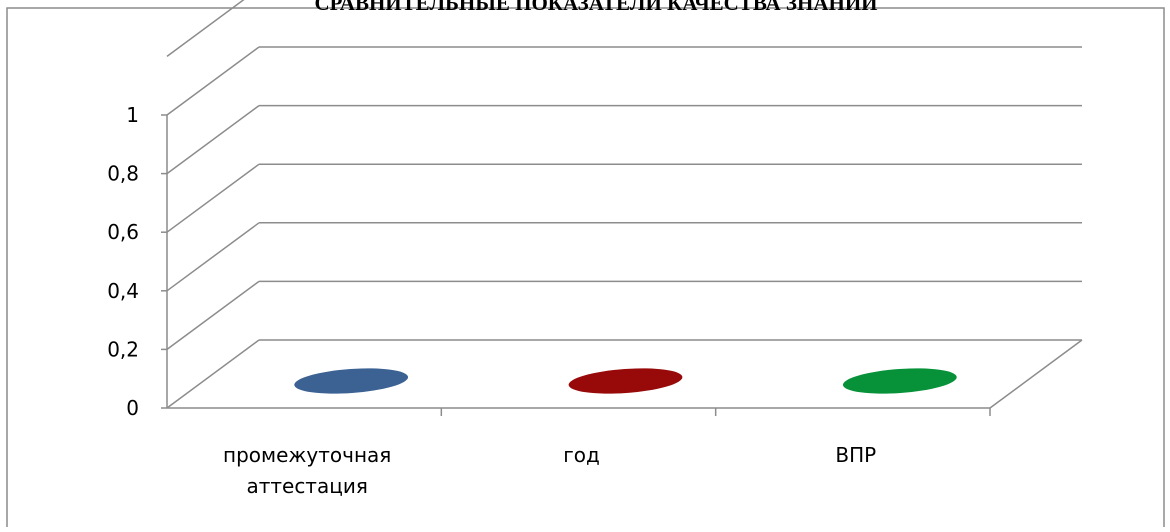 The width and height of the screenshot is (1170, 532). I want to click on x-tick-label: год, so click(581, 455).